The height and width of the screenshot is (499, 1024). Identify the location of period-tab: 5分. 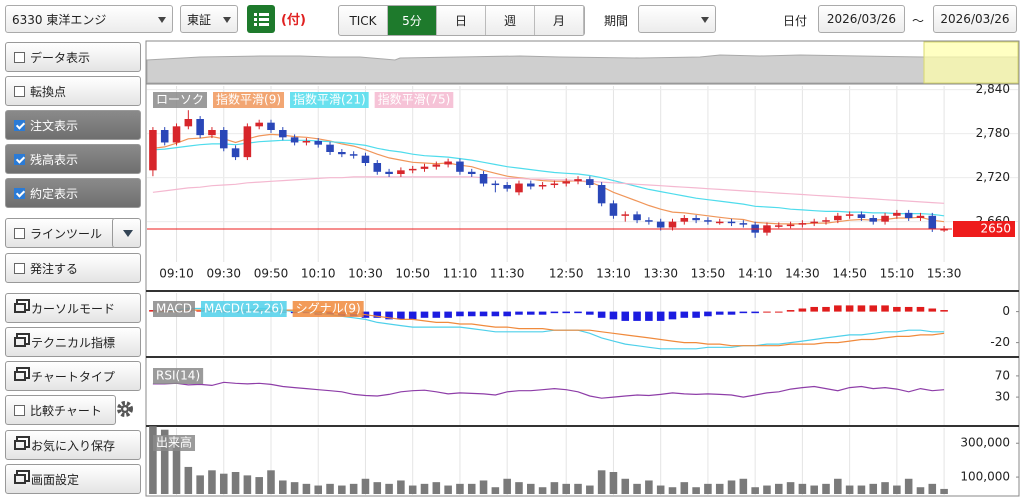
(412, 20).